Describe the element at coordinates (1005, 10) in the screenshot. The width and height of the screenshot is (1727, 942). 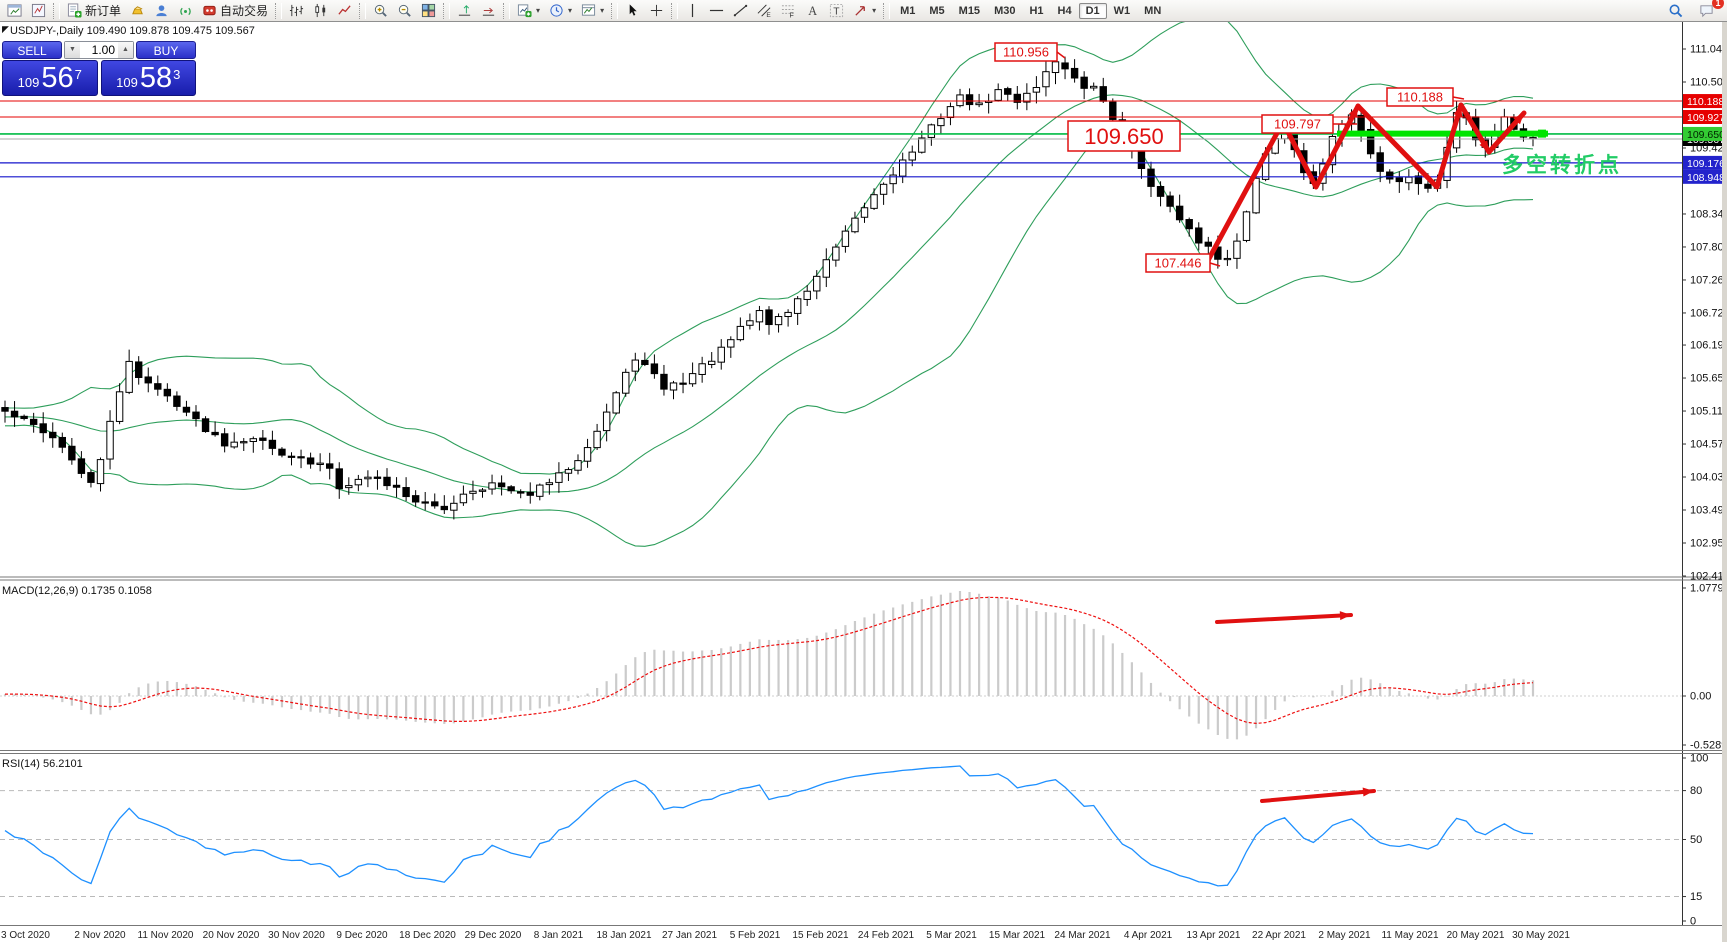
I see `timeframe-m30: M30` at that location.